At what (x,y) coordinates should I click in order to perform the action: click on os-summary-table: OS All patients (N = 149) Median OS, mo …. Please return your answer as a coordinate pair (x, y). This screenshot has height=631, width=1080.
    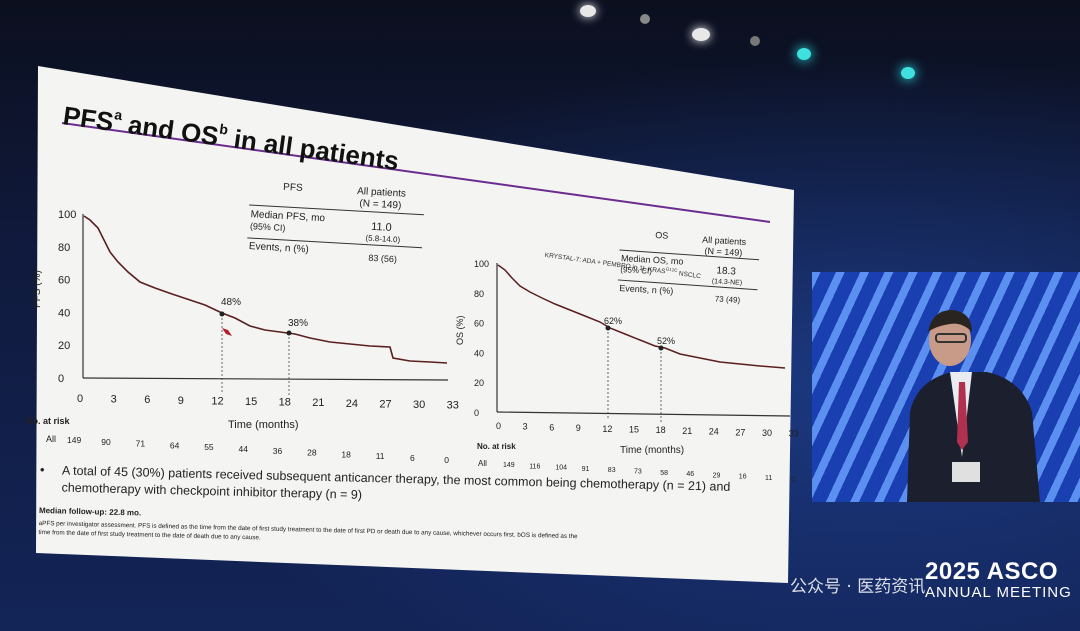
    Looking at the image, I should click on (688, 267).